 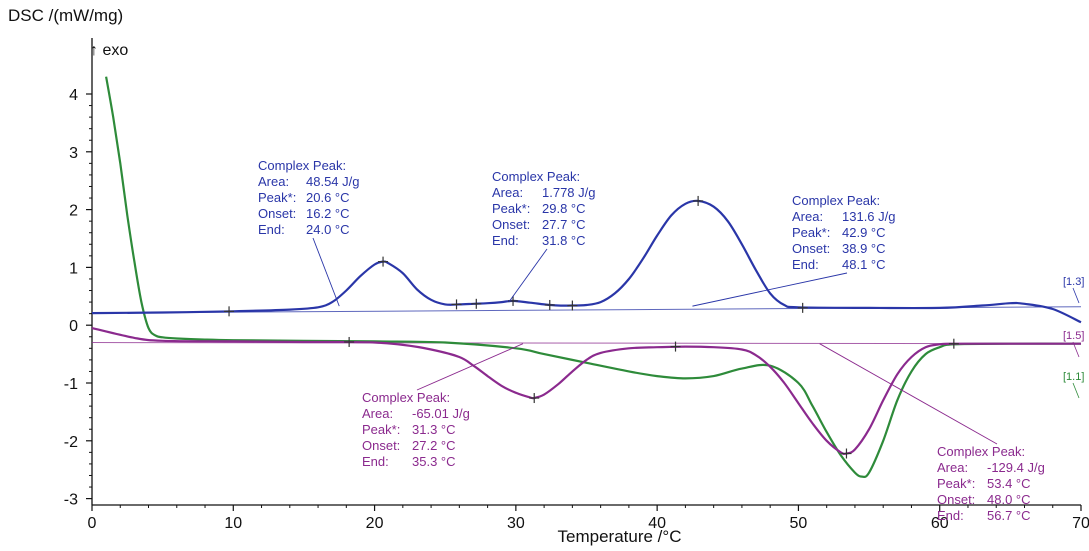 What do you see at coordinates (1009, 483) in the screenshot?
I see `annotation-value: 53.4 °C` at bounding box center [1009, 483].